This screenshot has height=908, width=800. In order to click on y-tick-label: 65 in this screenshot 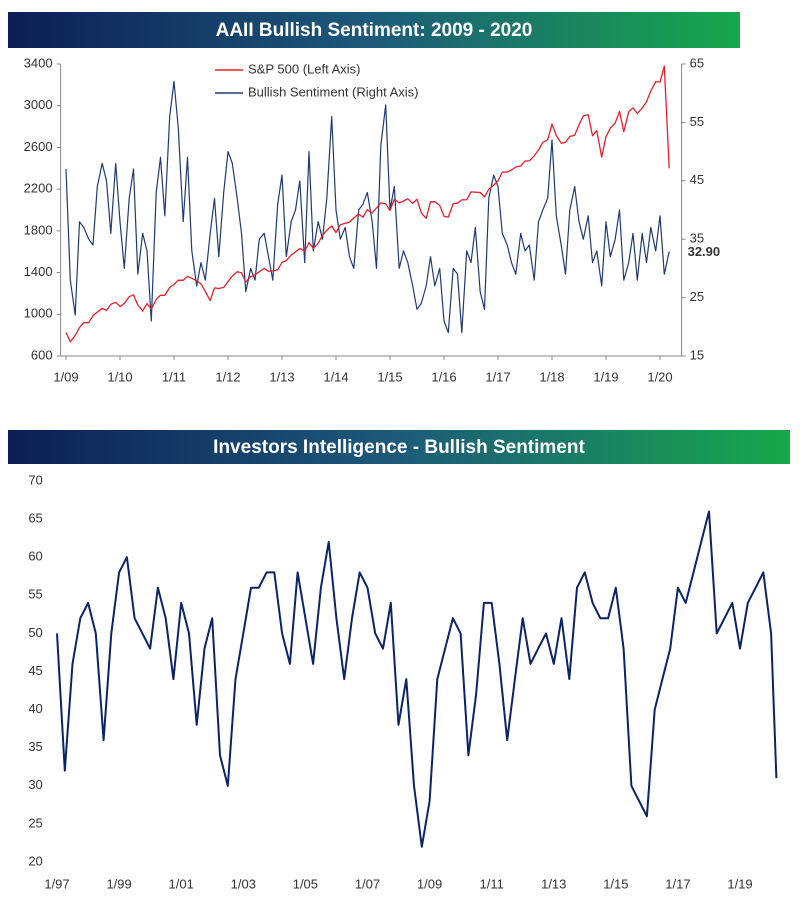, I will do `click(35, 518)`.